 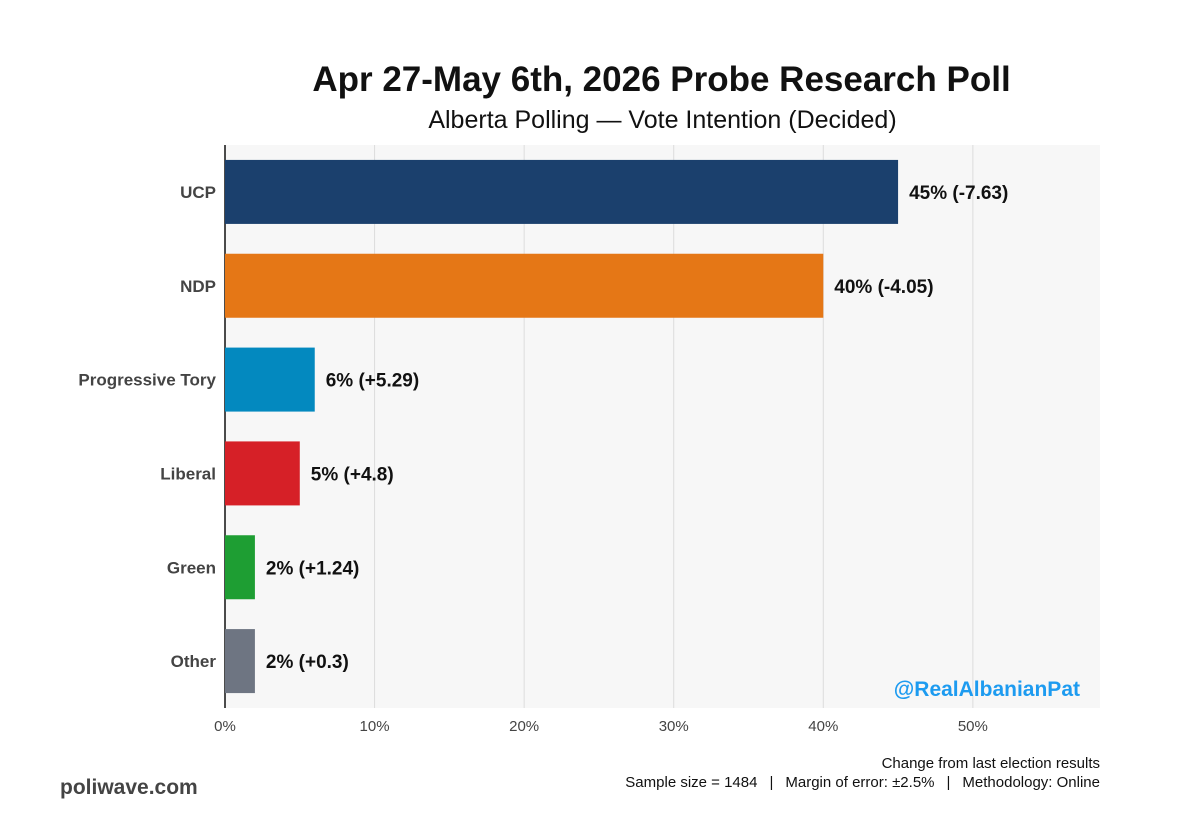 I want to click on data-label: 40% (-4.05), so click(x=883, y=287).